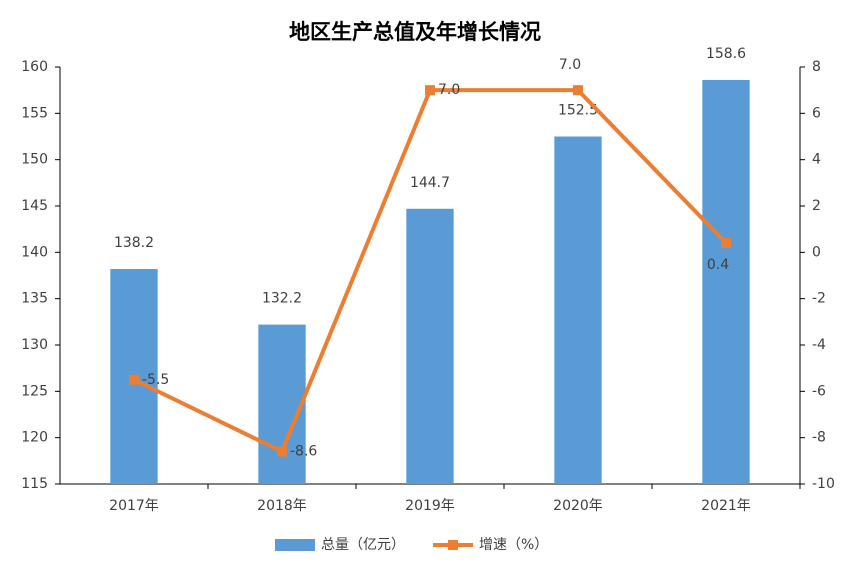 The height and width of the screenshot is (575, 852). I want to click on line-value-label: -5.5, so click(155, 380).